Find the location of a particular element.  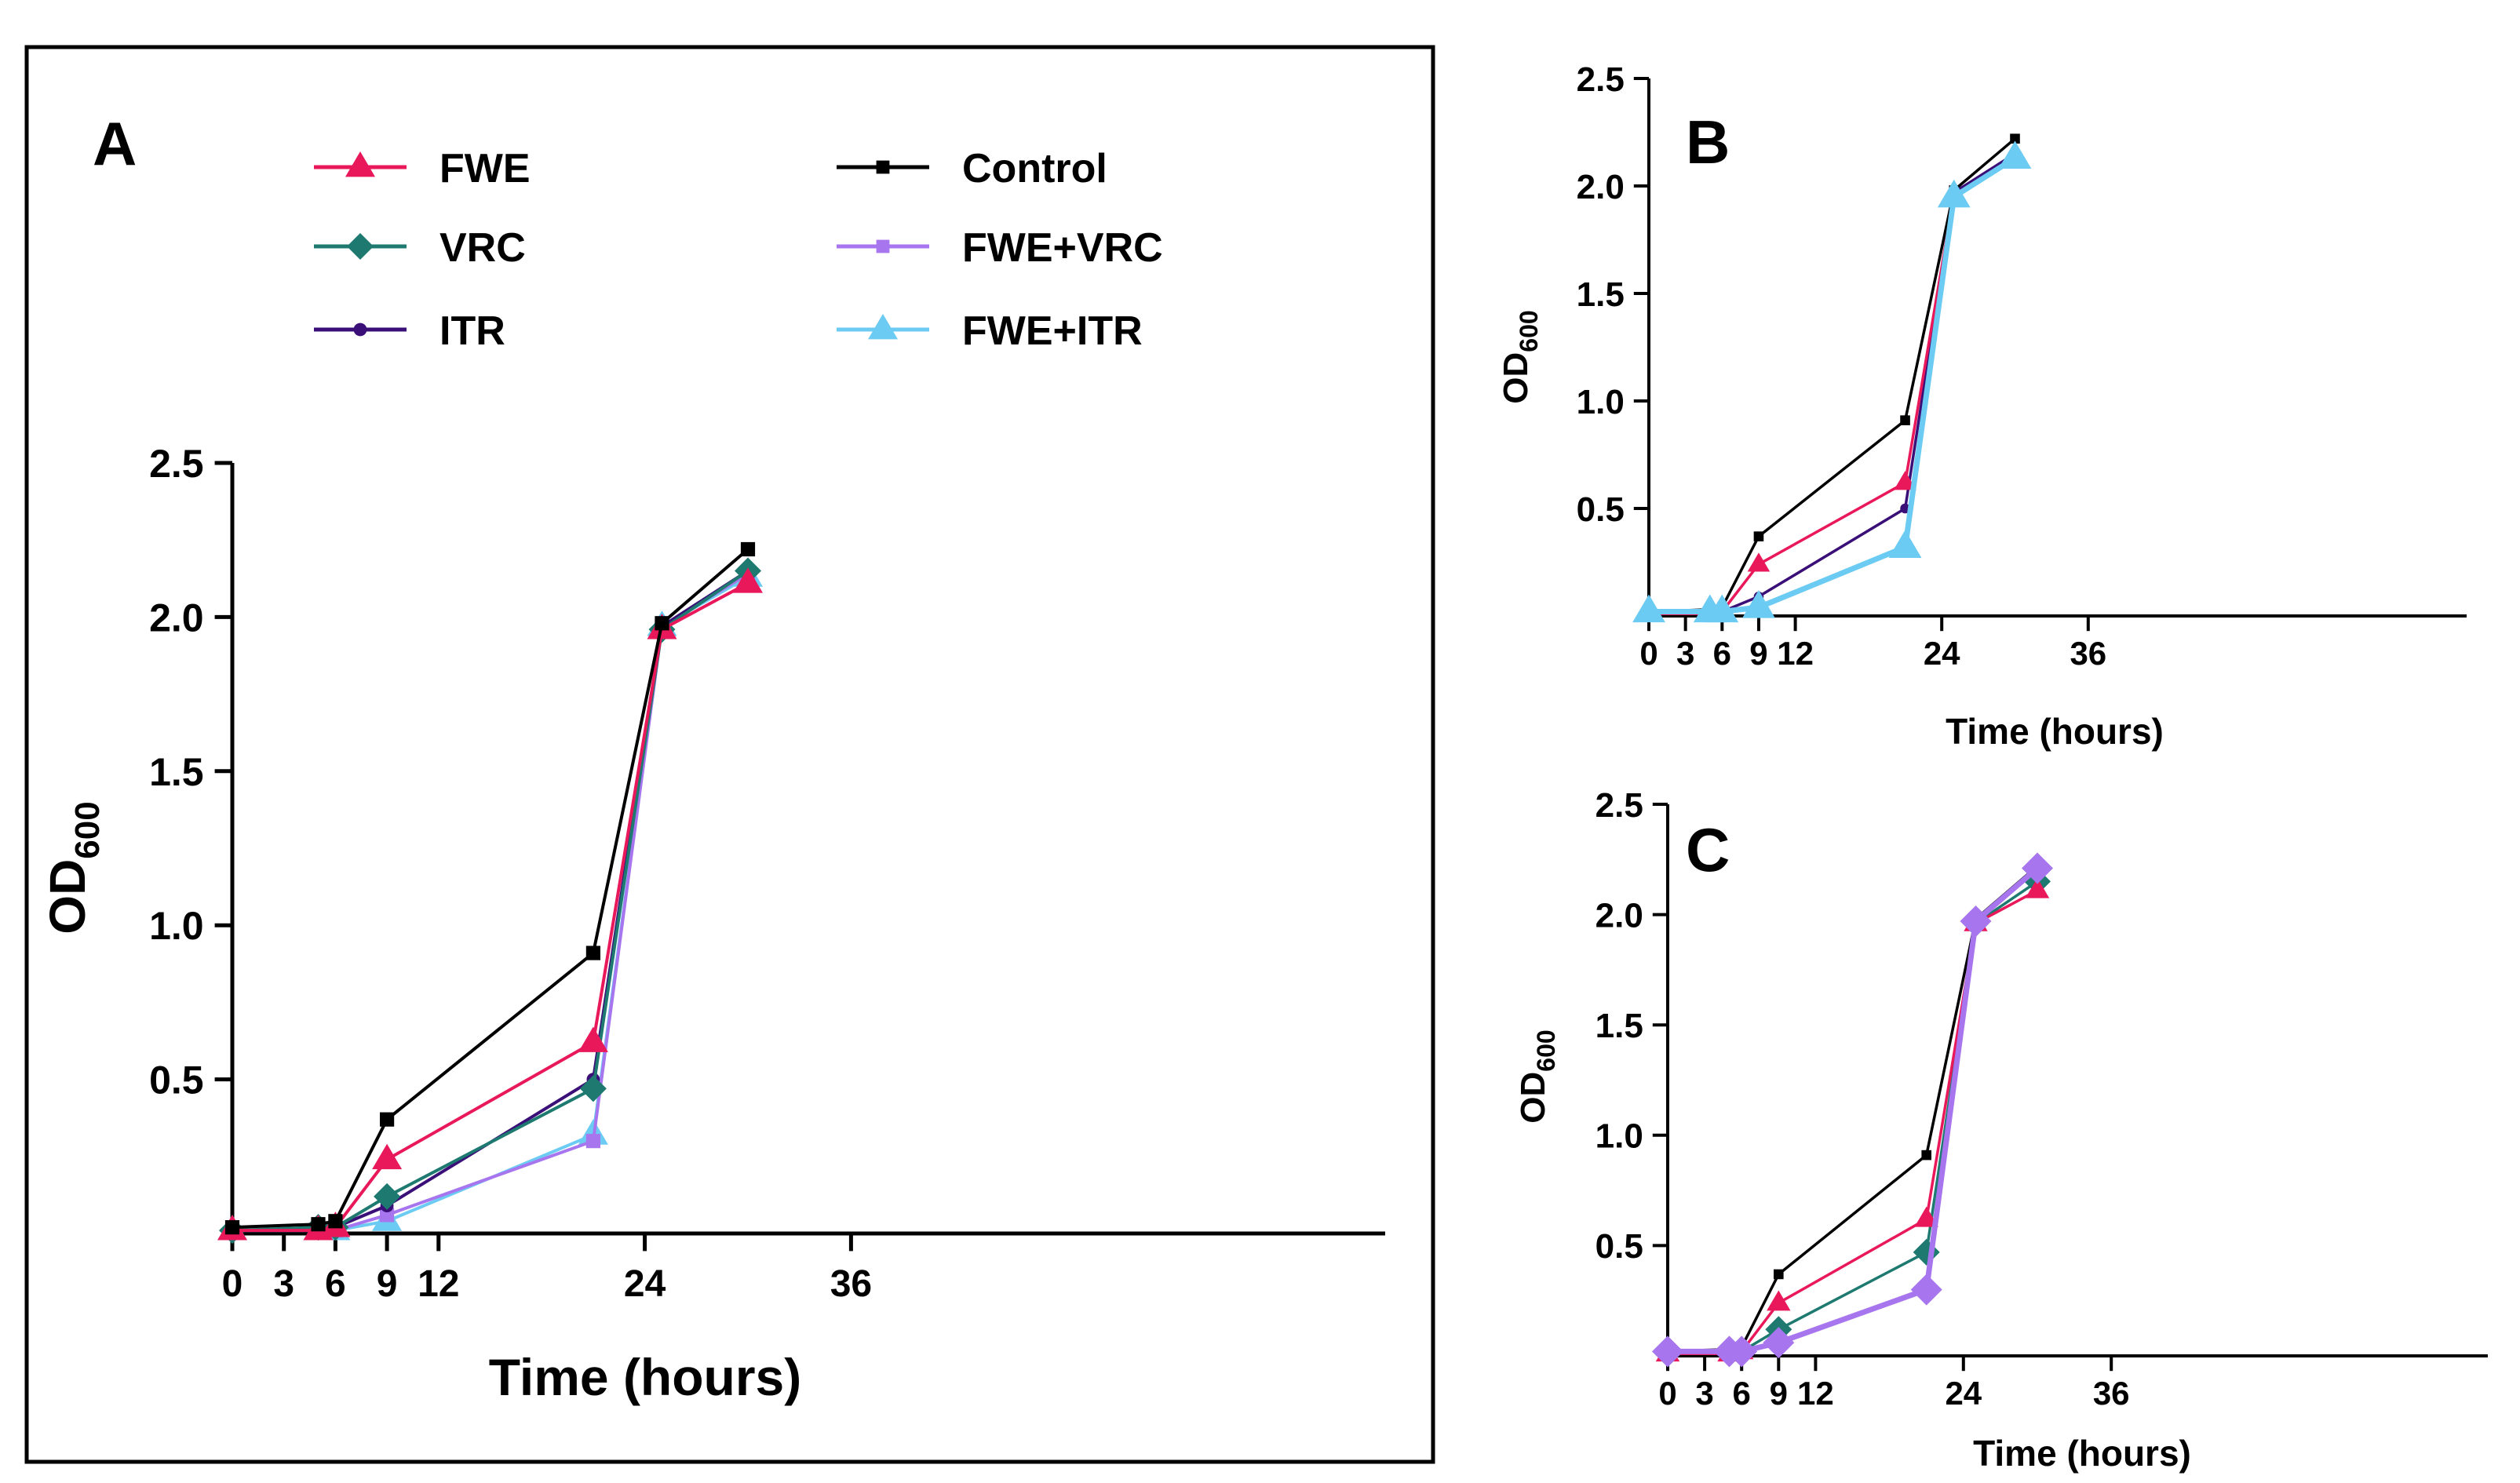

panel-b-line-fwe-itr is located at coordinates (1833, 384).